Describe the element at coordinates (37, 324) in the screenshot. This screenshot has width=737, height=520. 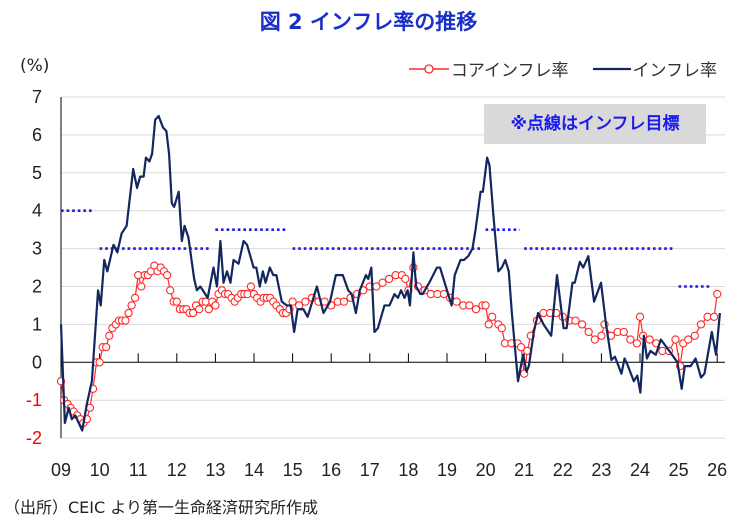
I see `y-tick-label: 1` at that location.